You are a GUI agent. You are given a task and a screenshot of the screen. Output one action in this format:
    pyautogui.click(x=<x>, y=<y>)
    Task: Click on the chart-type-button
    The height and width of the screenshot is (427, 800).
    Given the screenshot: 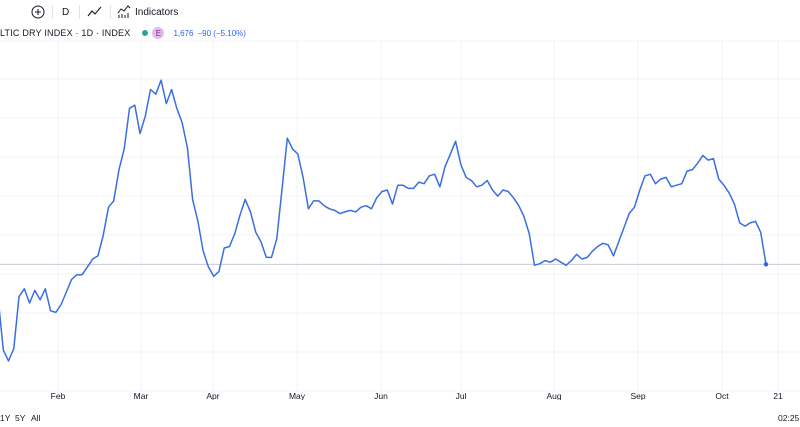 What is the action you would take?
    pyautogui.click(x=95, y=12)
    